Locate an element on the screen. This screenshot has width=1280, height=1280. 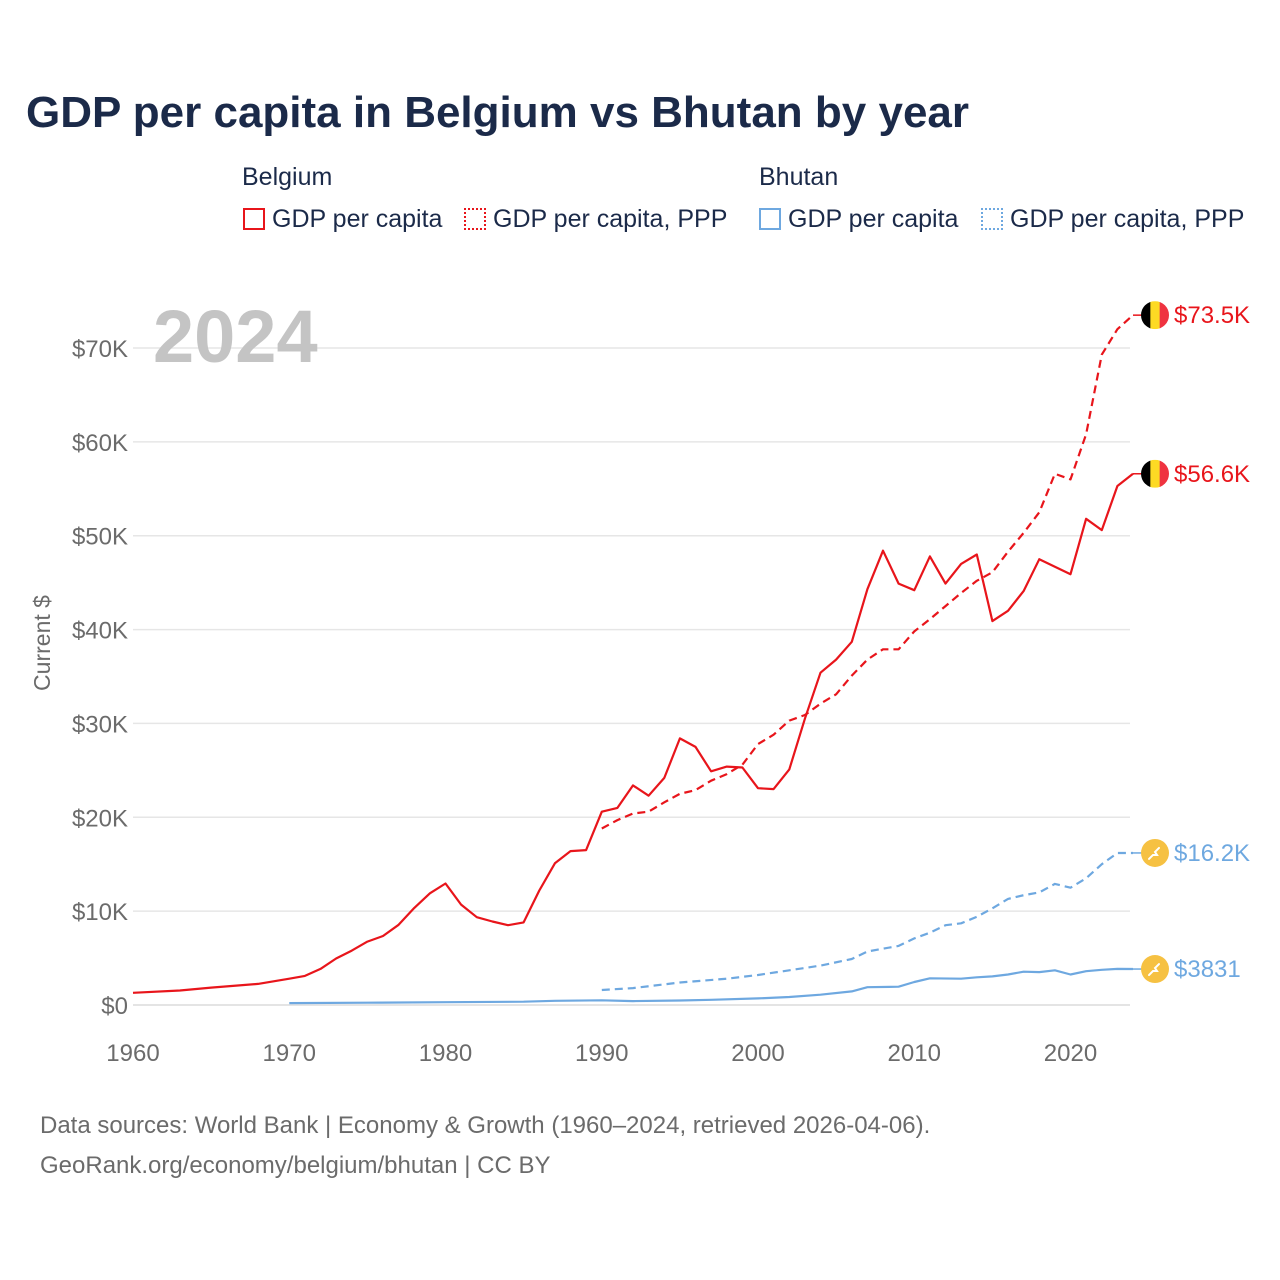
legend-item-bhutan-ppp: GDP per capita, PPP is located at coordinates (1112, 219).